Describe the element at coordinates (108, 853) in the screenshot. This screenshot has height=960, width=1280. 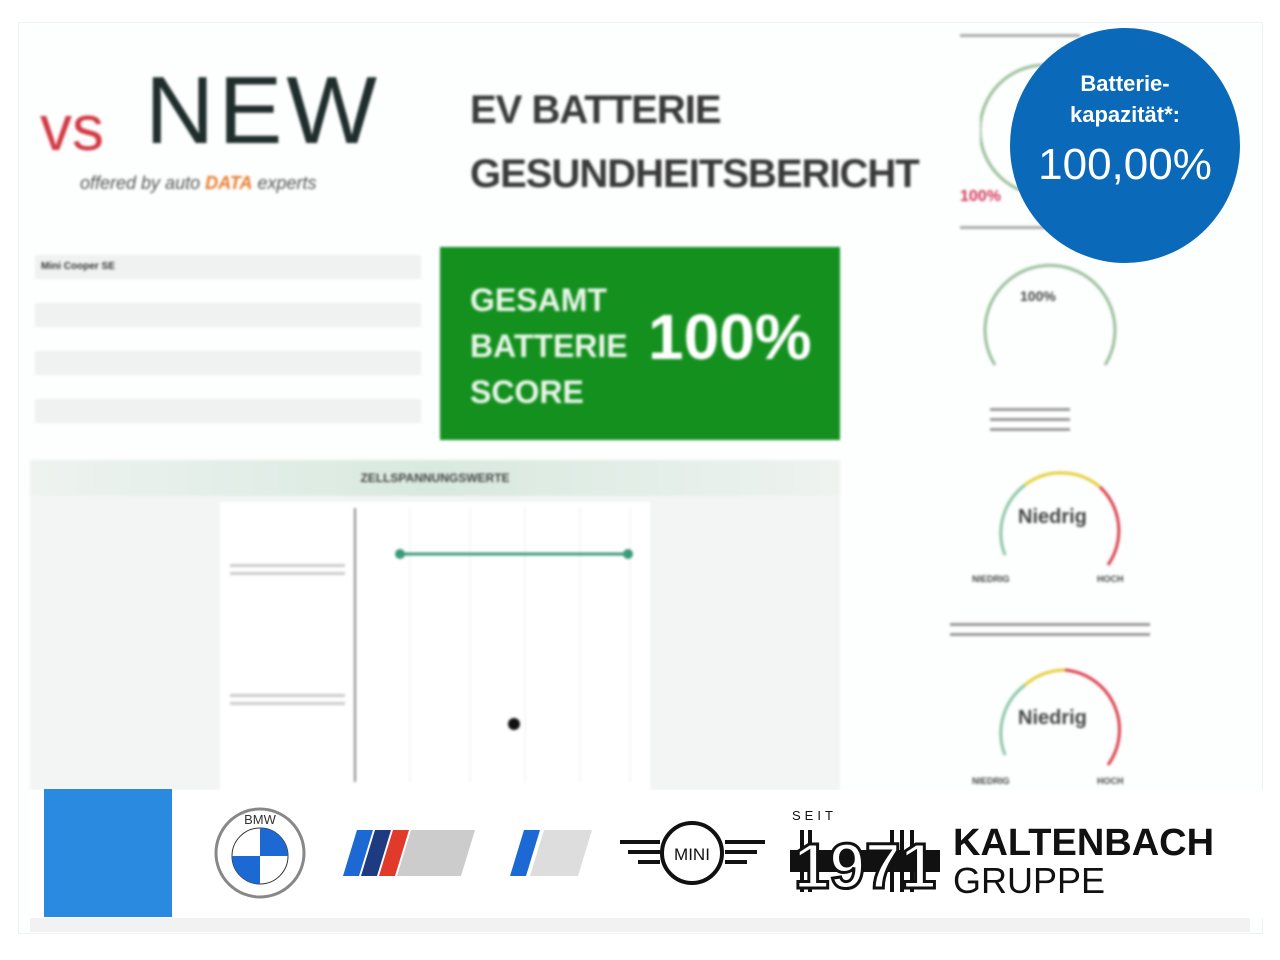
I see `blue-square` at that location.